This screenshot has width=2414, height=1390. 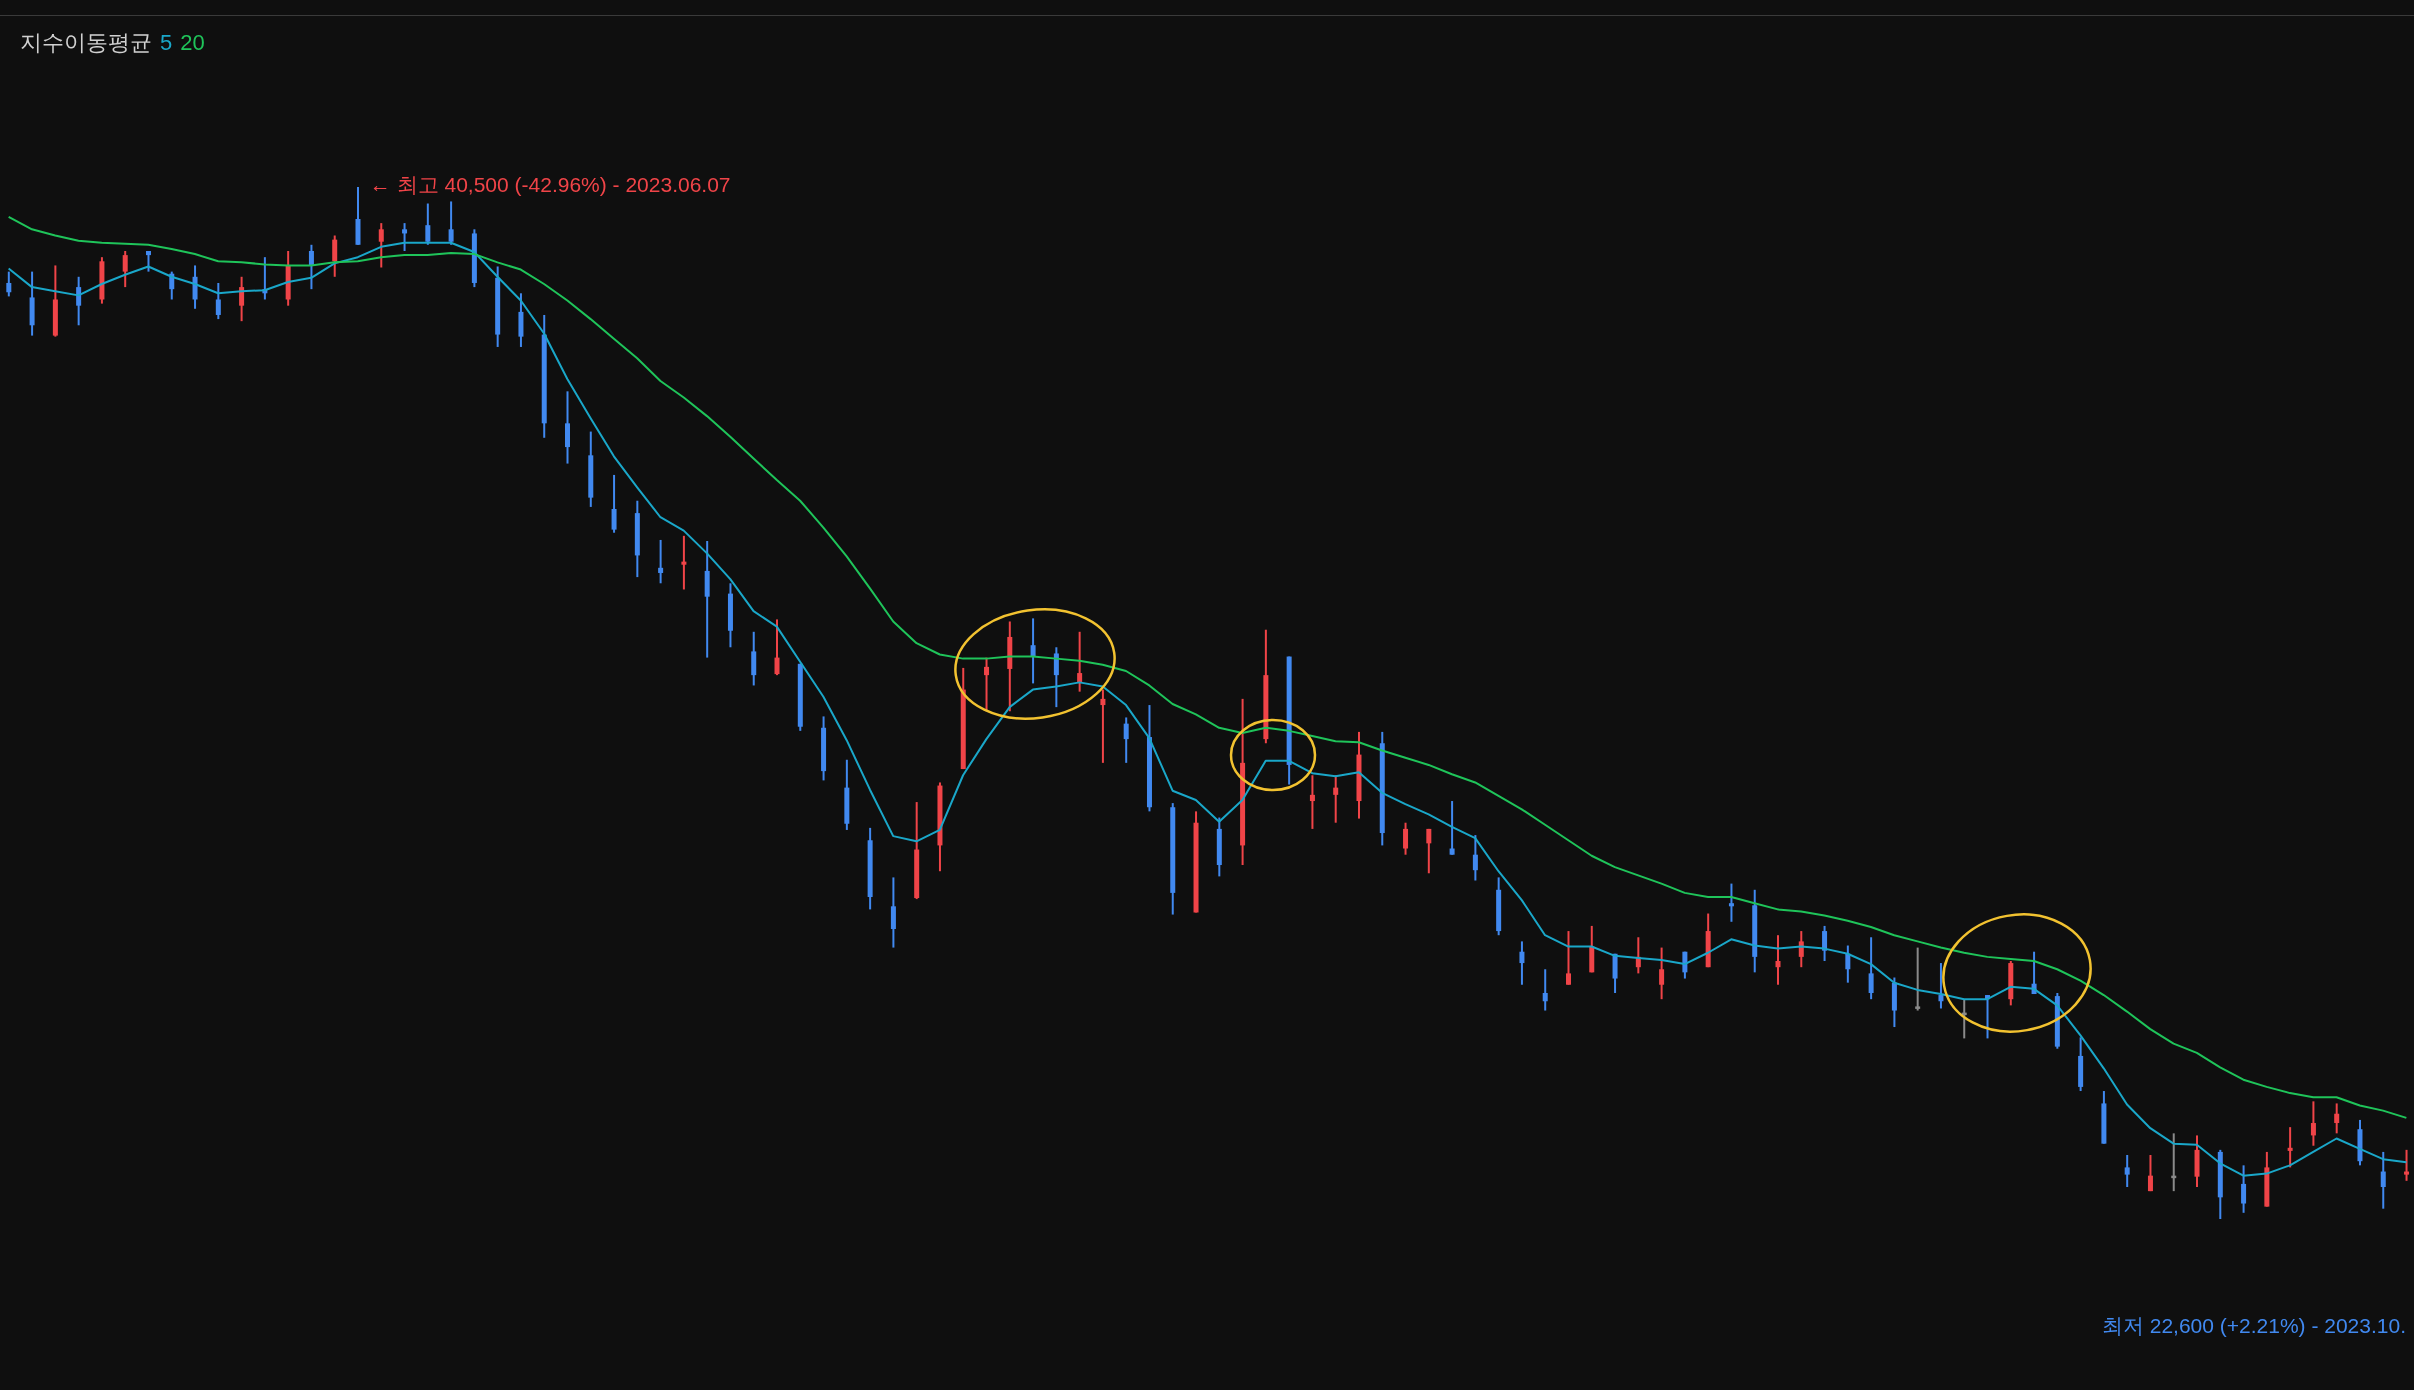 What do you see at coordinates (86, 42) in the screenshot?
I see `legend-title: 지수이동평균` at bounding box center [86, 42].